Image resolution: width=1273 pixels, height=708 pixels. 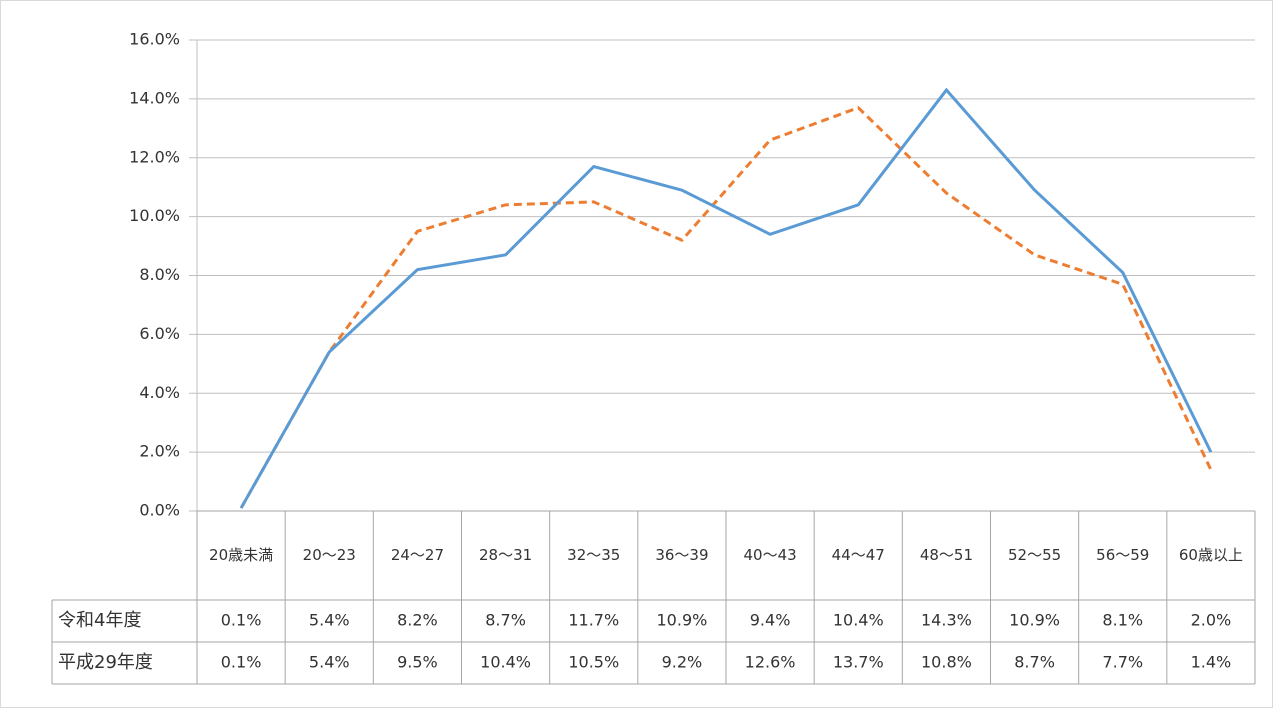 What do you see at coordinates (593, 555) in the screenshot?
I see `x-tick-label: 32～35` at bounding box center [593, 555].